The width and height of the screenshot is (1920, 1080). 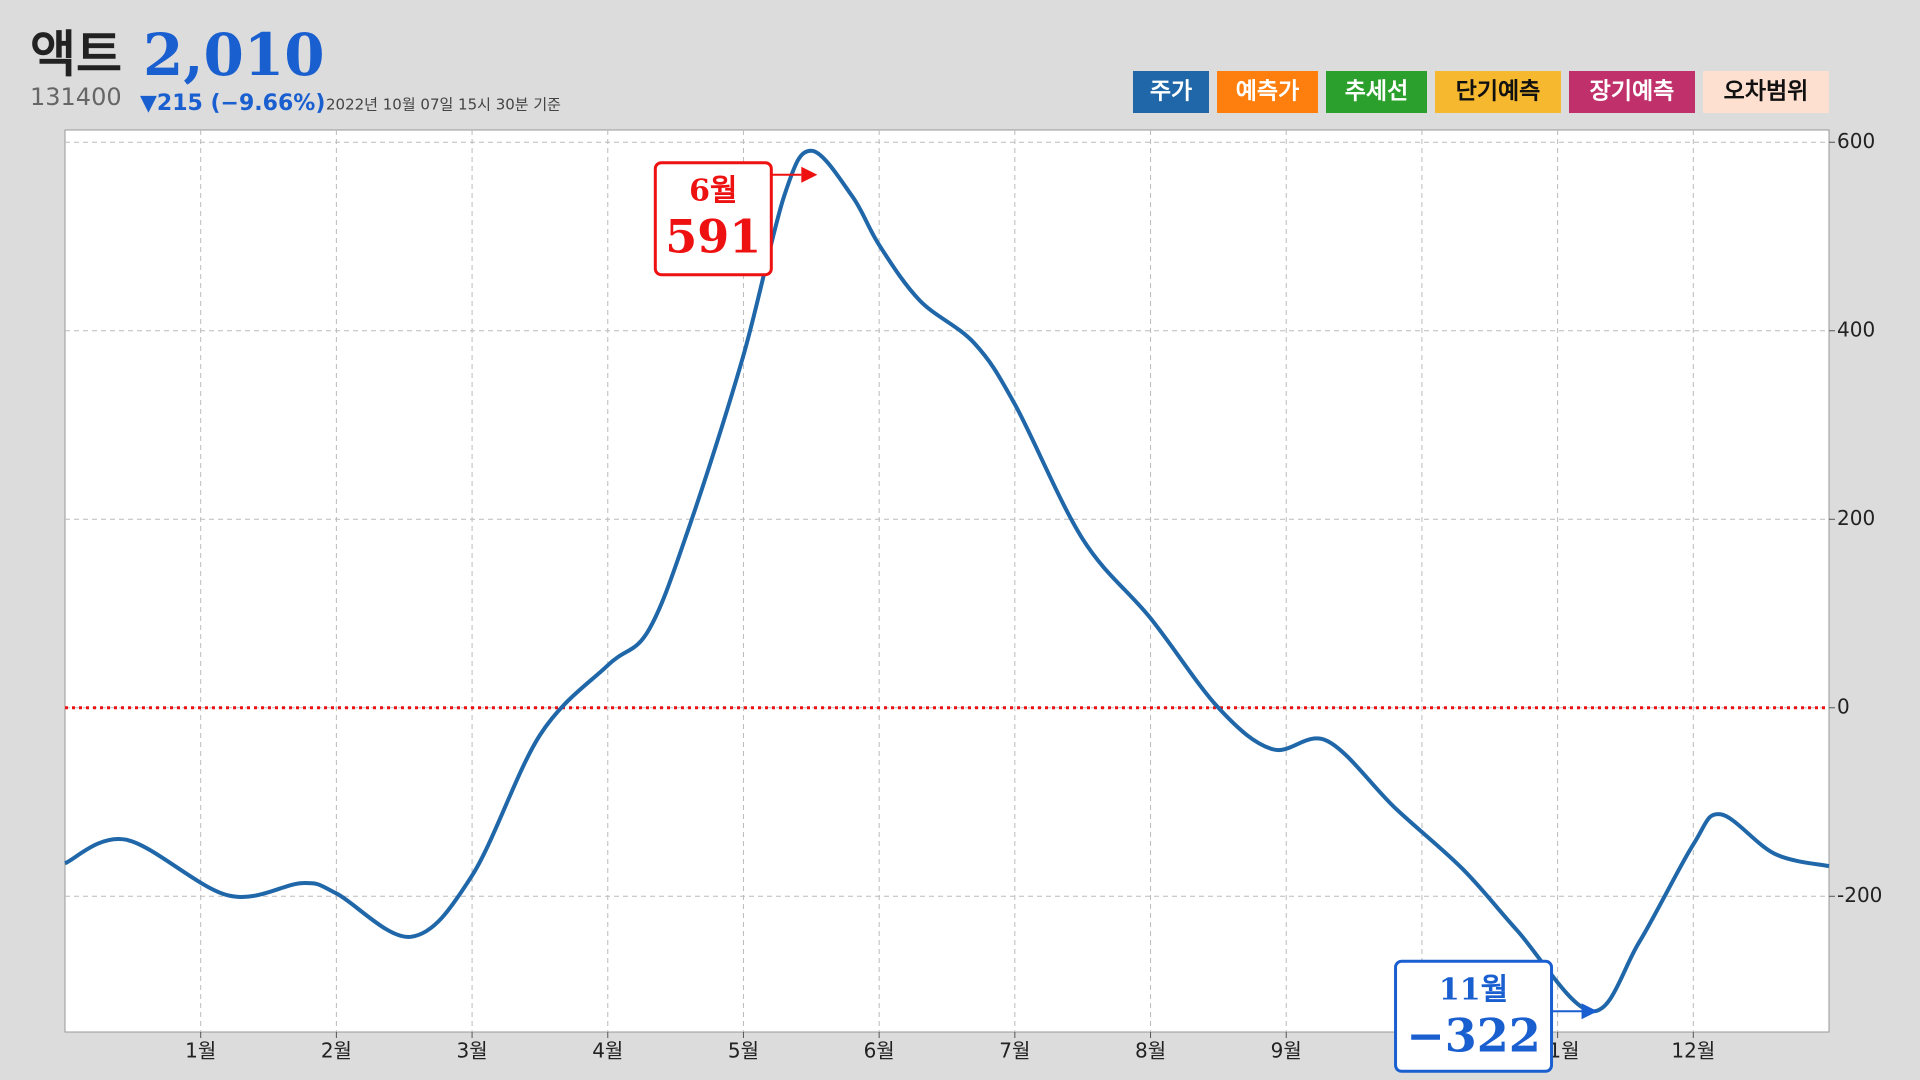 What do you see at coordinates (76, 55) in the screenshot?
I see `chart-title: 액트` at bounding box center [76, 55].